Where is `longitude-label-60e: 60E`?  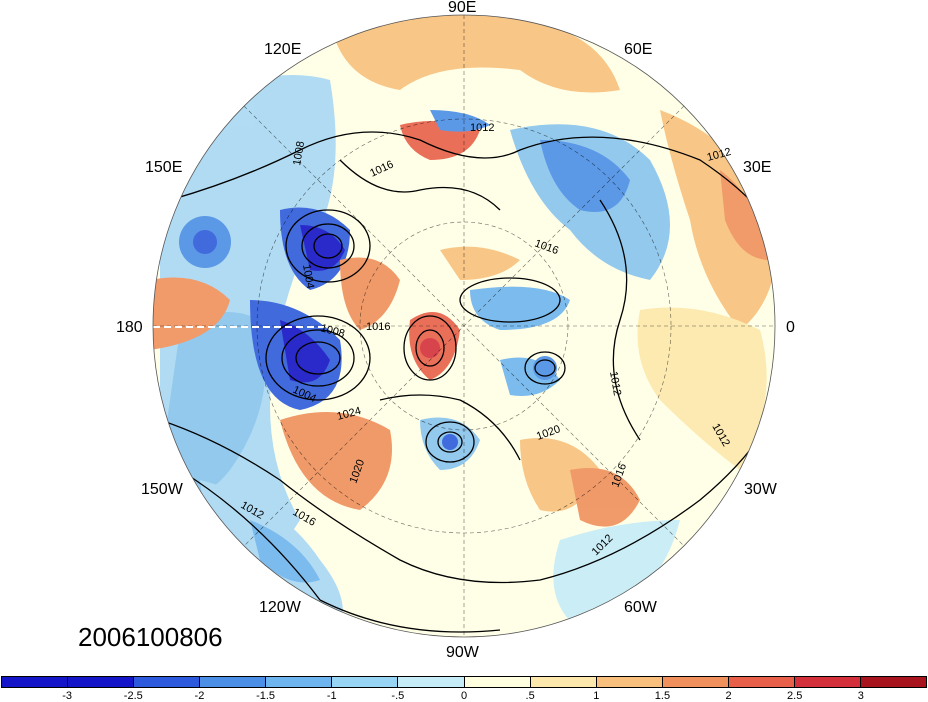
longitude-label-60e: 60E is located at coordinates (638, 49).